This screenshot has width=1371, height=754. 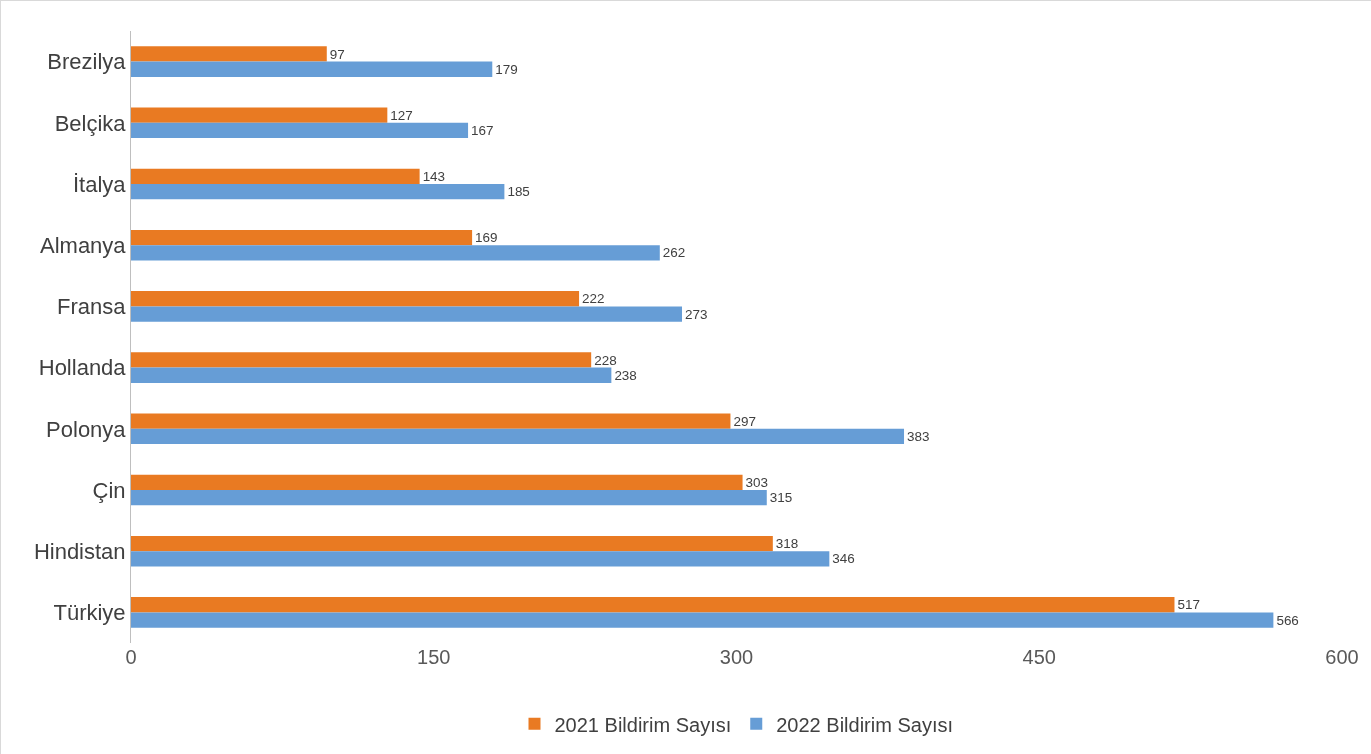 What do you see at coordinates (434, 657) in the screenshot?
I see `x-tick-label: 150` at bounding box center [434, 657].